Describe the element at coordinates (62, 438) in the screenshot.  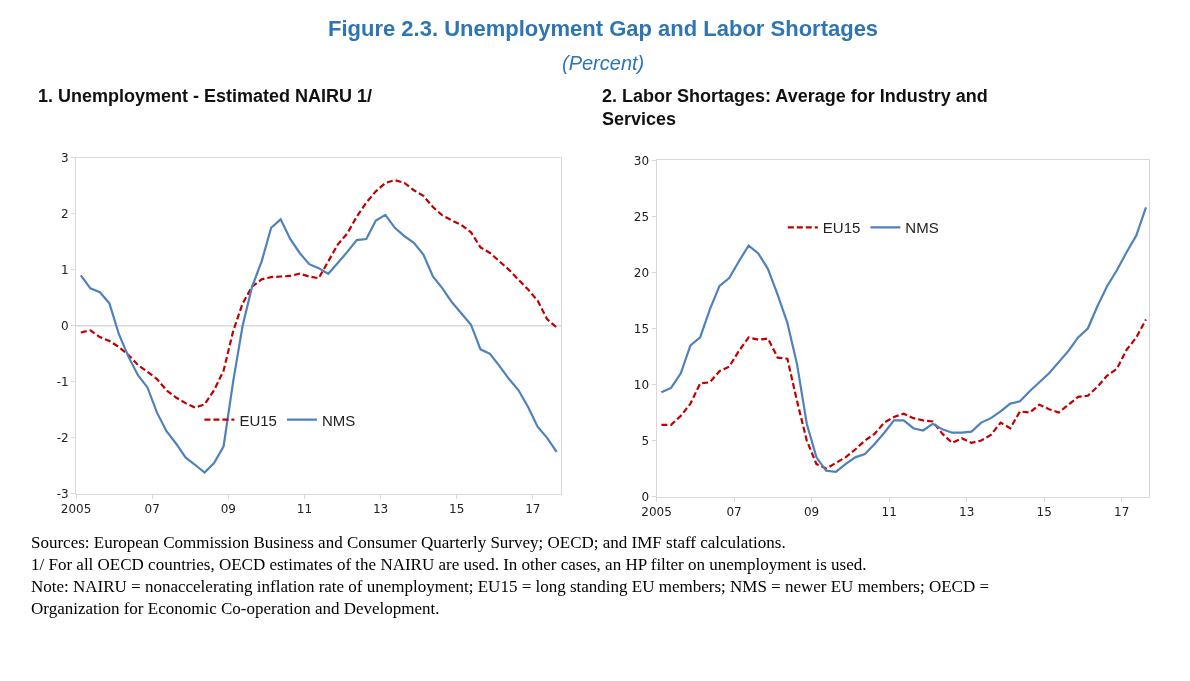
I see `y-tick-label: -2` at that location.